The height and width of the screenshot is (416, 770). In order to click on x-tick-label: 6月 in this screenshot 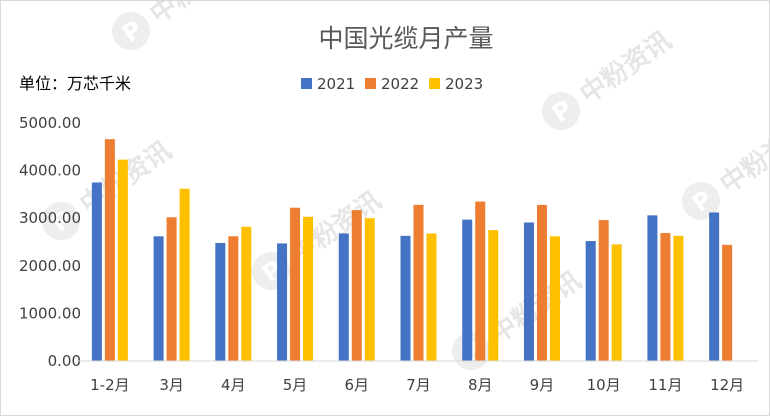, I will do `click(356, 385)`.